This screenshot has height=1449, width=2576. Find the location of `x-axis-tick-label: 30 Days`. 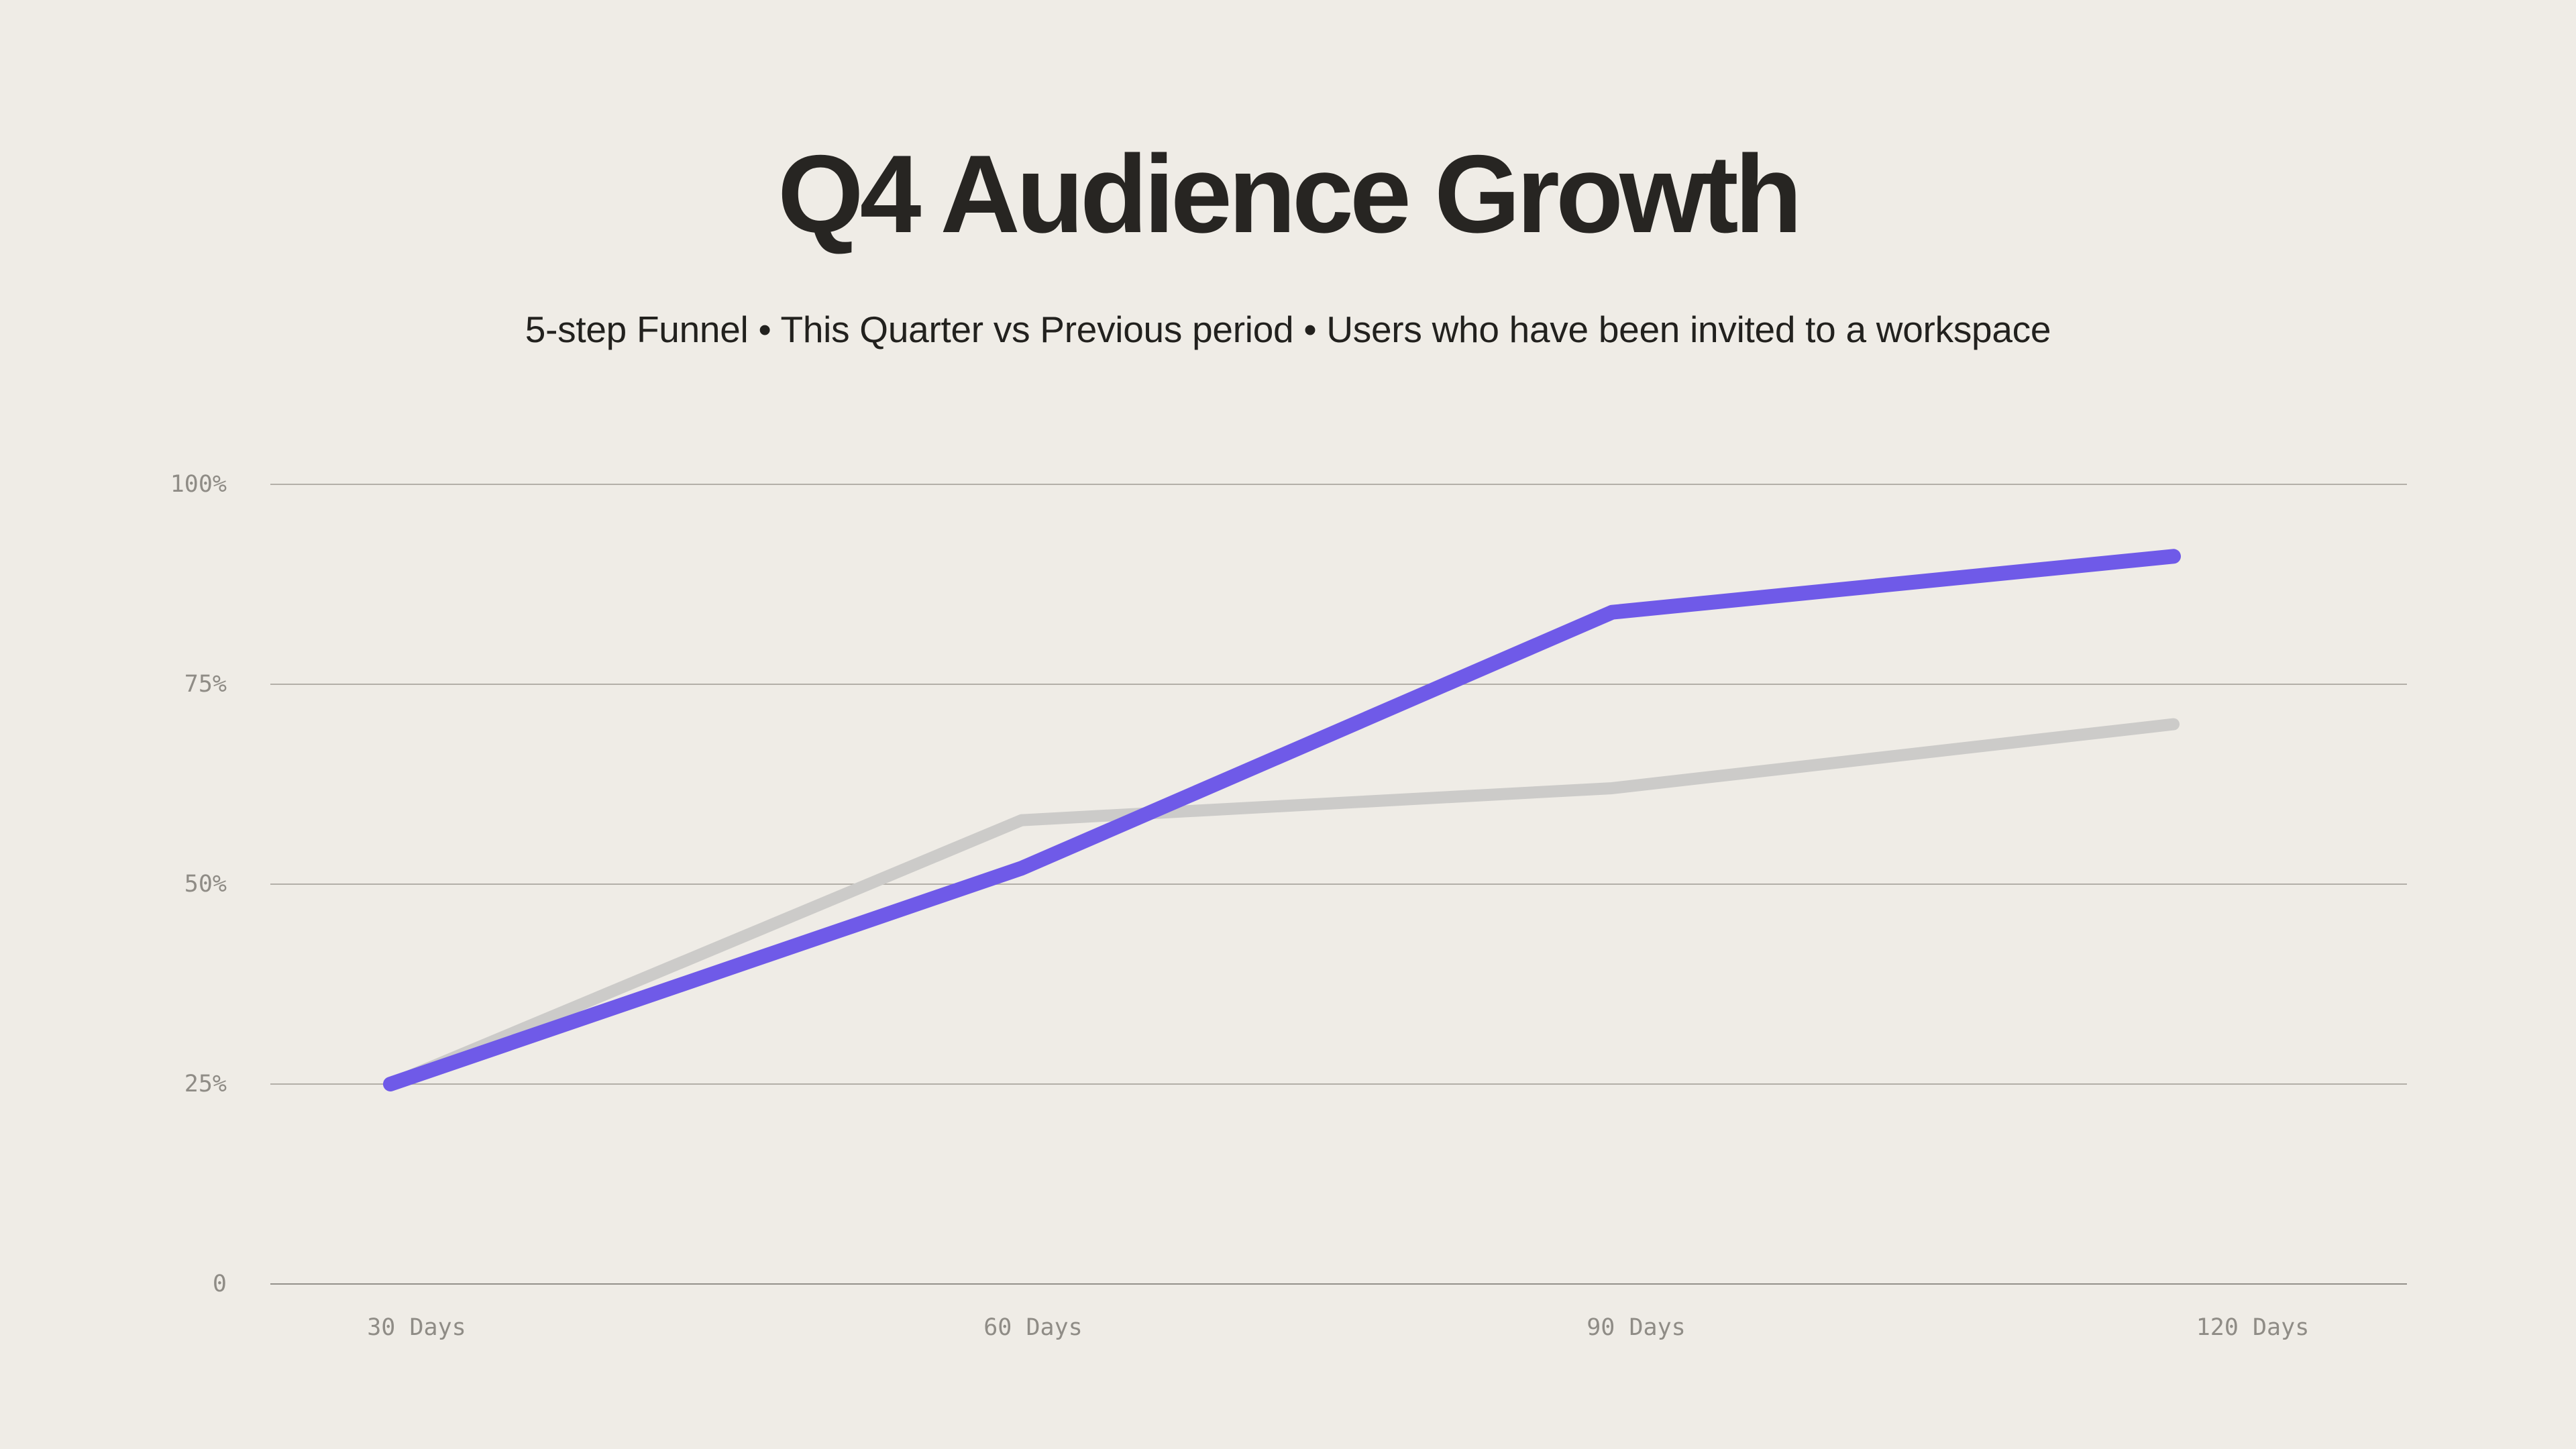

x-axis-tick-label: 30 Days is located at coordinates (416, 1327).